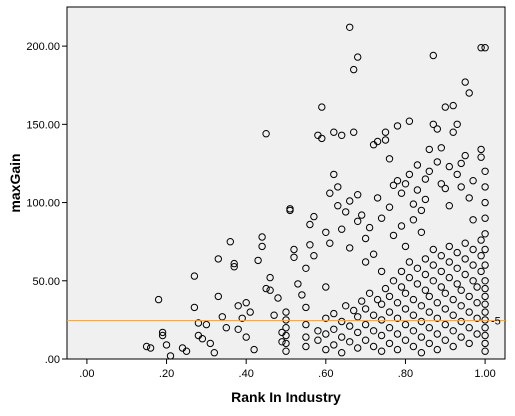 The image size is (515, 416). I want to click on y-axis-ticks: .00 50.00 100.00 150.00 200.00, so click(46, 203).